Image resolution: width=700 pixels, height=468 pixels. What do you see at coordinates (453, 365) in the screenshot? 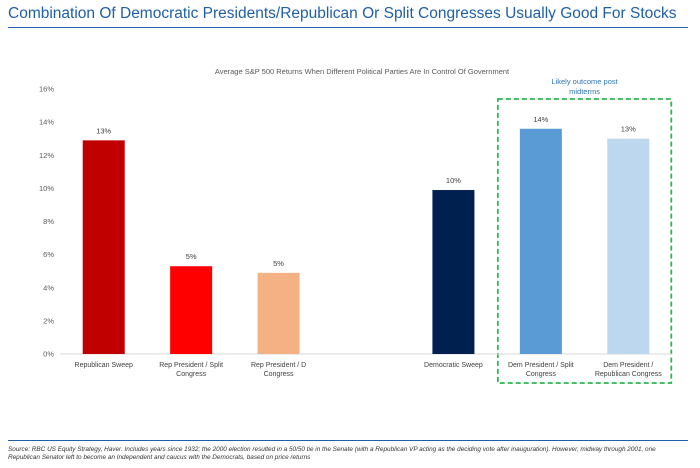
I see `category-label: Democratic Sweep` at bounding box center [453, 365].